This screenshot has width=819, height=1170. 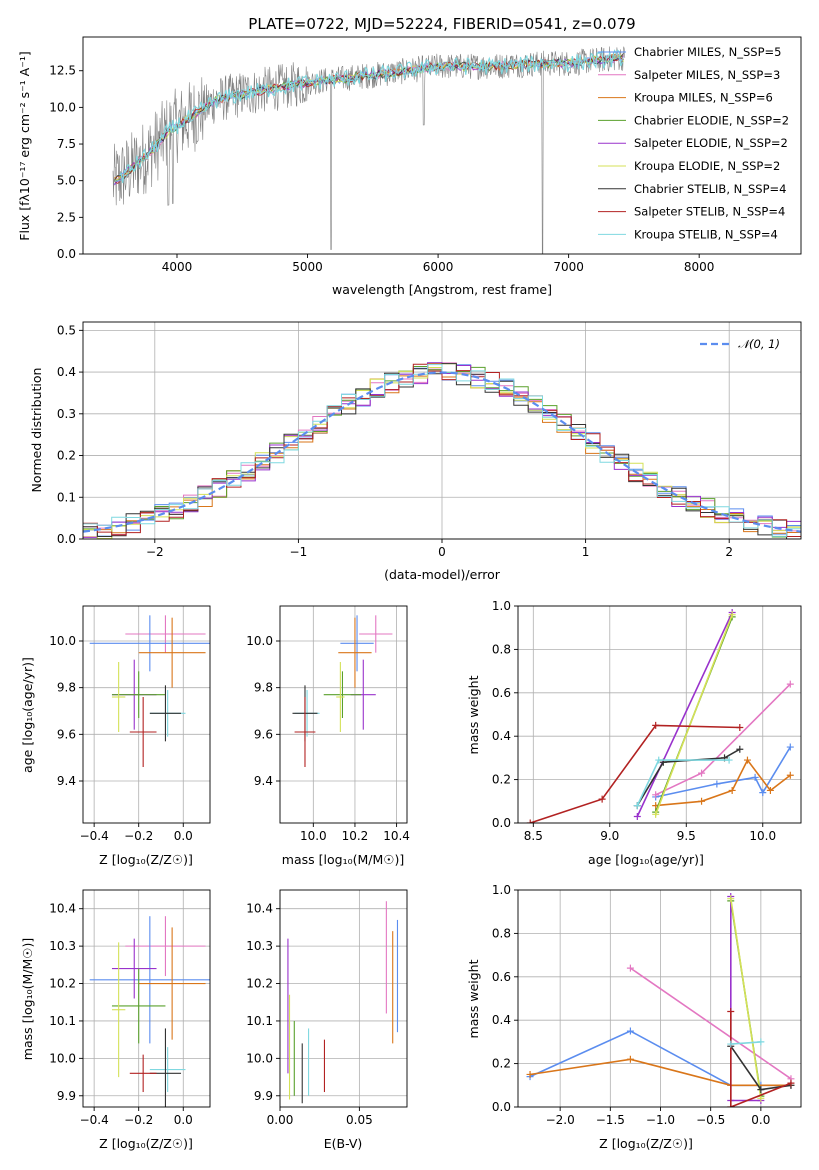 I want to click on spectrum-xlabel: wavelength [Angstrom, rest frame], so click(x=442, y=289).